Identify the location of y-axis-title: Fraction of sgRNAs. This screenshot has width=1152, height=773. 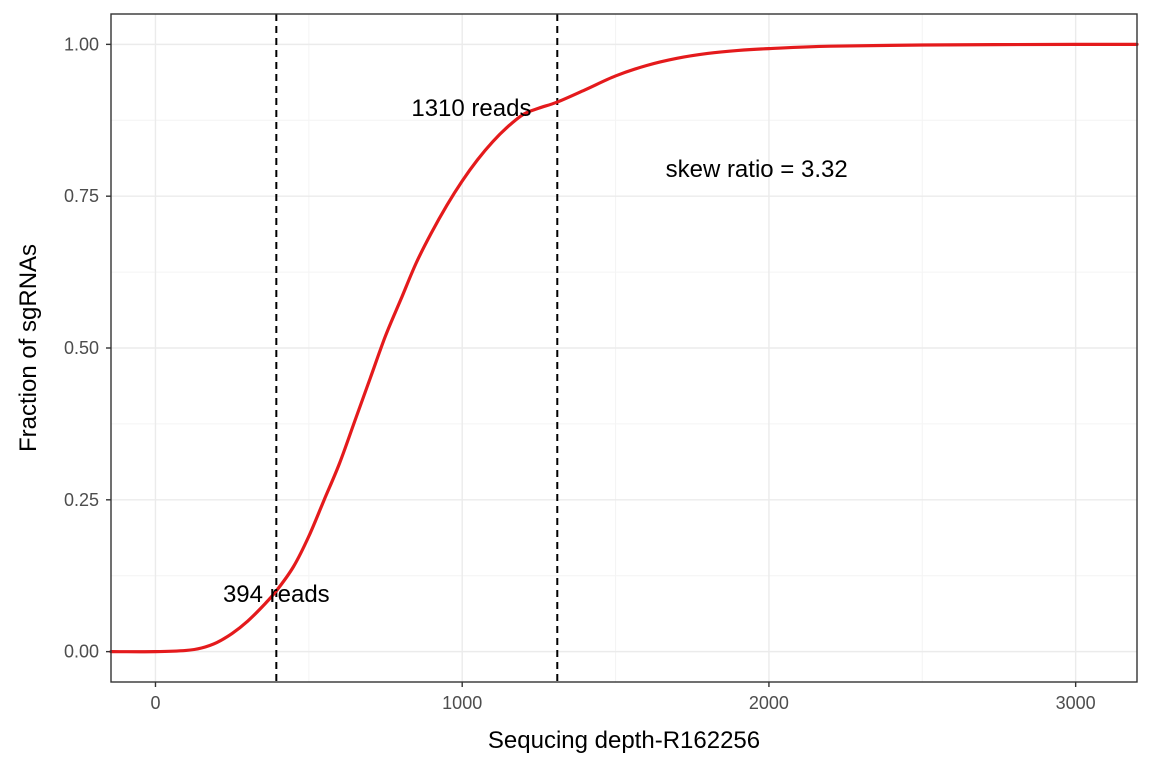
(28, 348).